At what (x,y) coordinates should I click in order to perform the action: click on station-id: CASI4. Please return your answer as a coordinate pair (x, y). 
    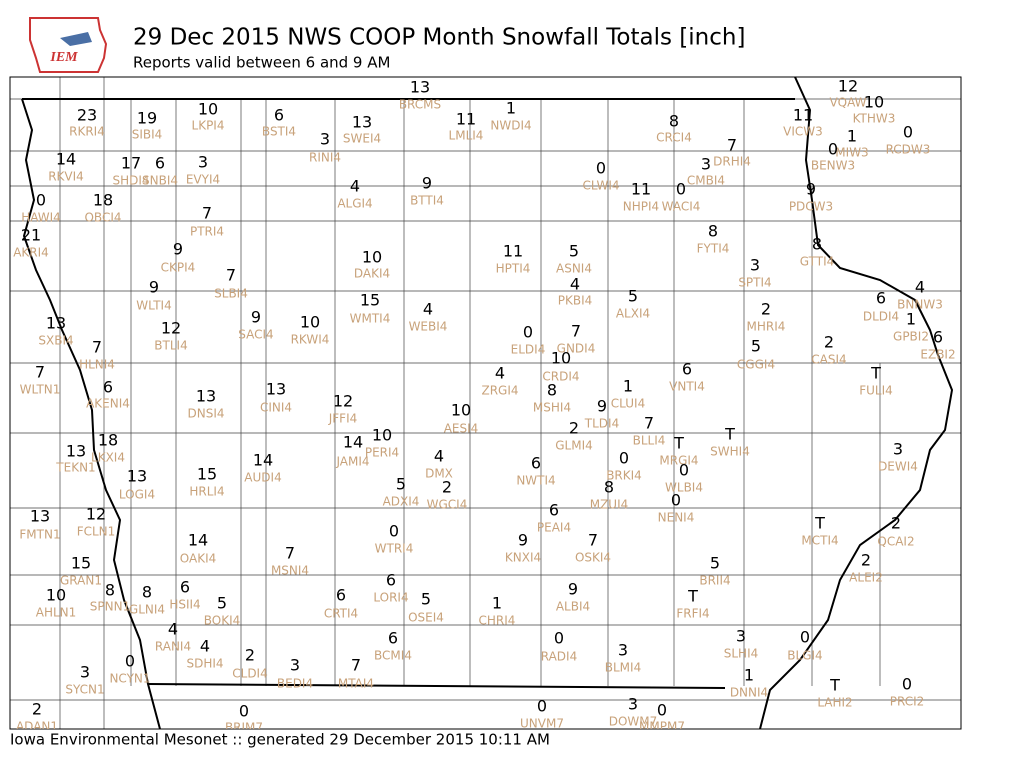
    Looking at the image, I should click on (828, 360).